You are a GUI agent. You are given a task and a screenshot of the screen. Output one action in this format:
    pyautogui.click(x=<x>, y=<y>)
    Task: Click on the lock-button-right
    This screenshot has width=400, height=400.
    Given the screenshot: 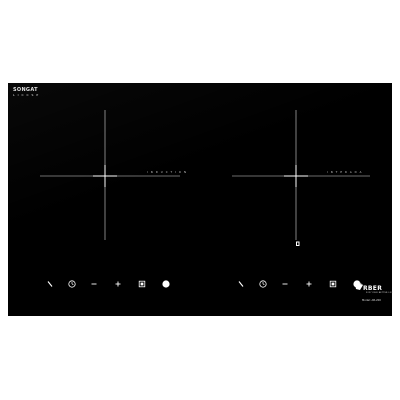 What is the action you would take?
    pyautogui.click(x=333, y=284)
    